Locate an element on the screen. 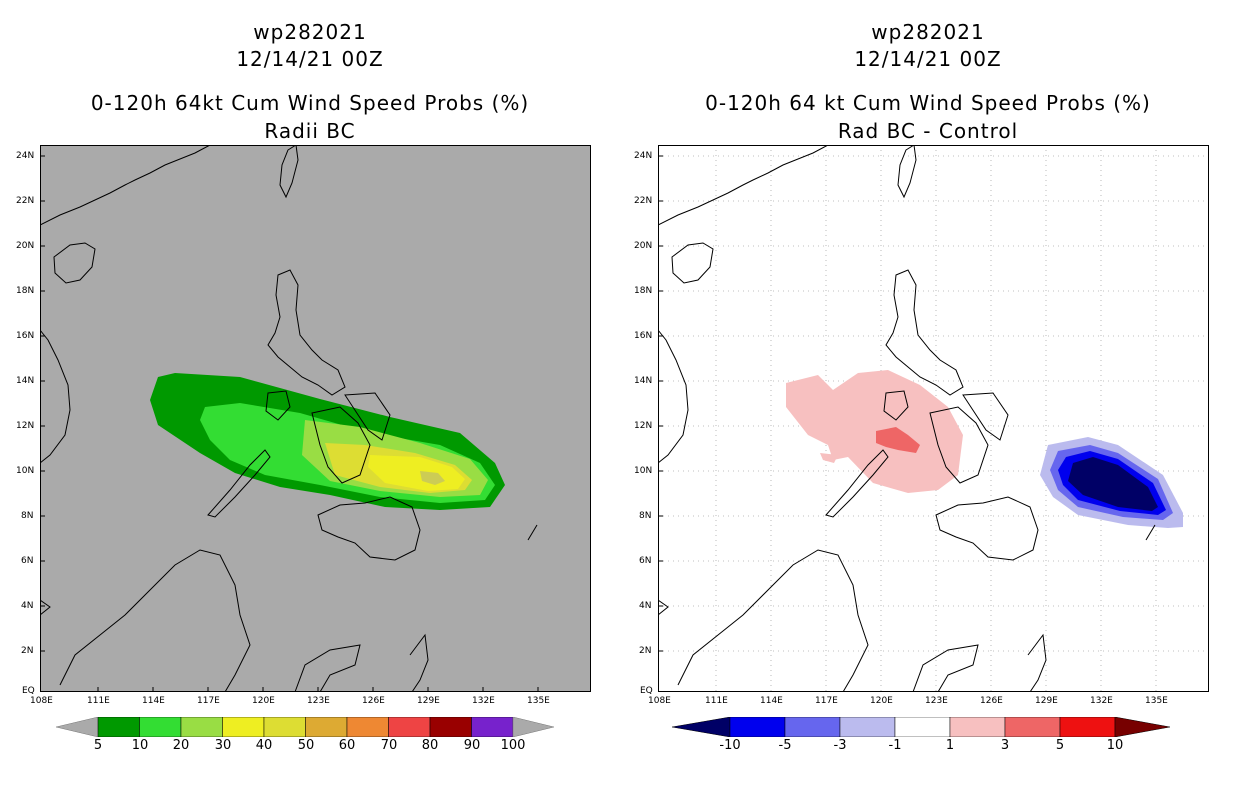  right-colorbar-label: 10 is located at coordinates (1115, 745).